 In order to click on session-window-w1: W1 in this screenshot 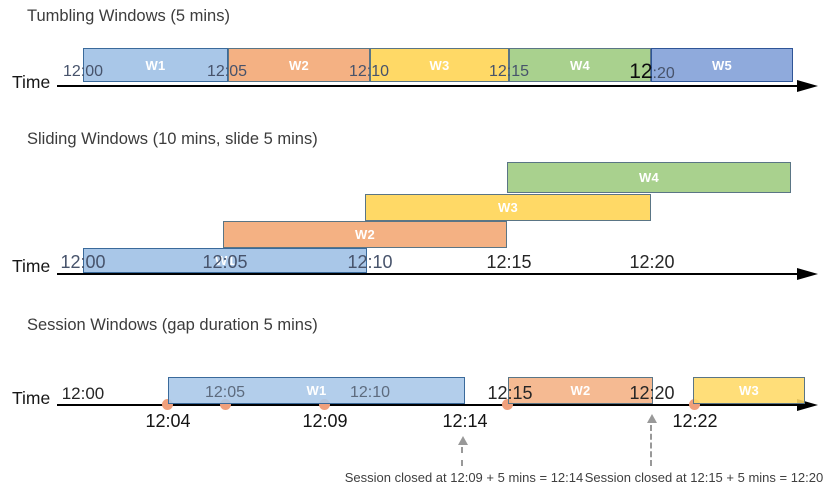, I will do `click(316, 390)`.